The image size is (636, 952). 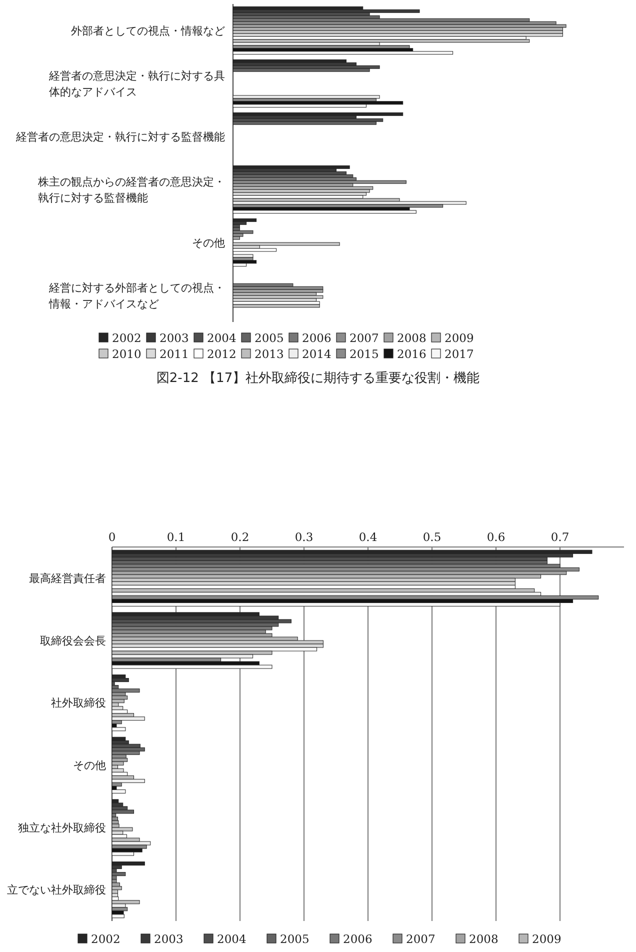 What do you see at coordinates (127, 354) in the screenshot?
I see `legend-label: 2010` at bounding box center [127, 354].